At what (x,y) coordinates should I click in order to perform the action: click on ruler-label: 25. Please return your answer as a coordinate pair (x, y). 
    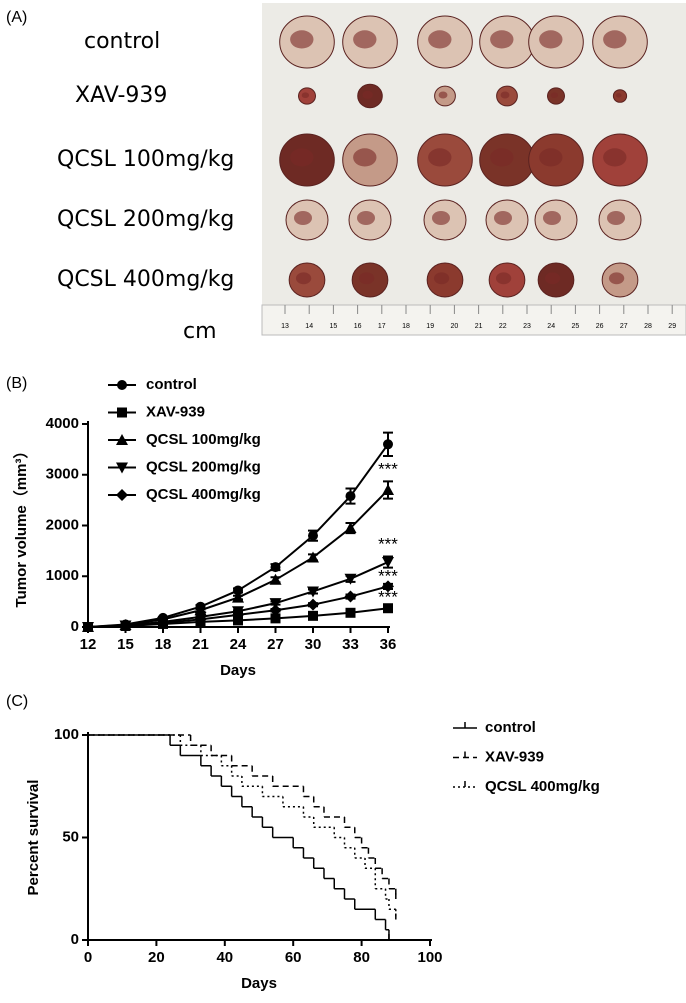
    Looking at the image, I should click on (576, 326).